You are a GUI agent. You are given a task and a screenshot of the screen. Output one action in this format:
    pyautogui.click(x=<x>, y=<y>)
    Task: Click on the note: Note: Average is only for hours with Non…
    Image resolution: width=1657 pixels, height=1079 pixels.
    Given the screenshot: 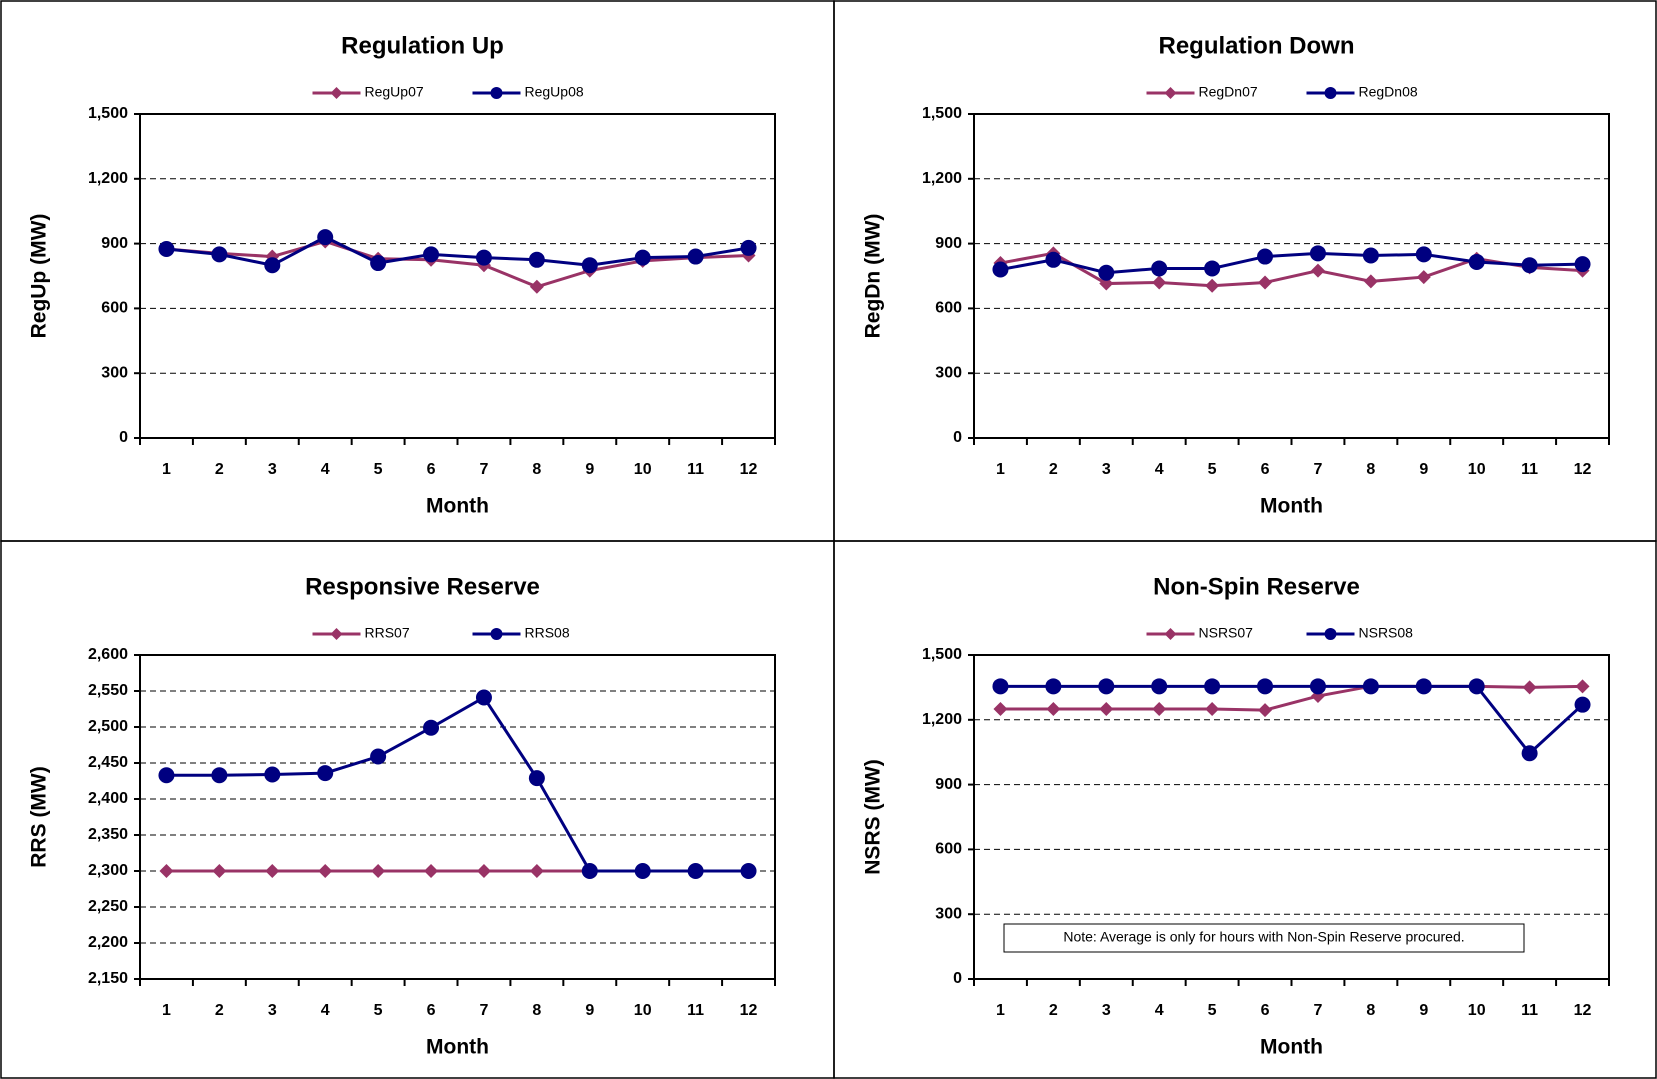 What is the action you would take?
    pyautogui.click(x=1263, y=937)
    